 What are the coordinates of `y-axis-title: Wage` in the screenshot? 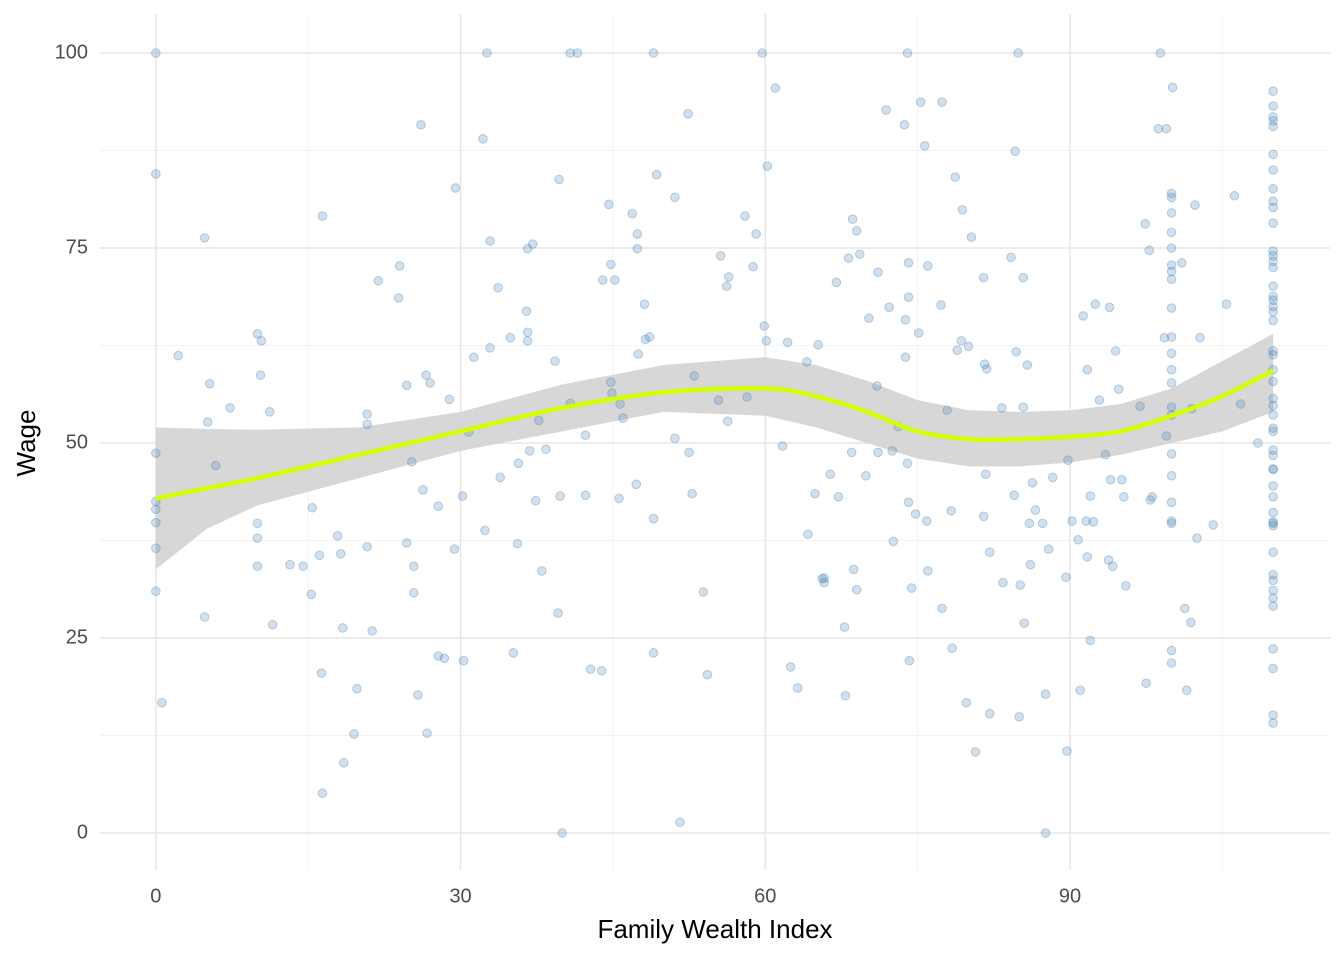 It's located at (26, 443).